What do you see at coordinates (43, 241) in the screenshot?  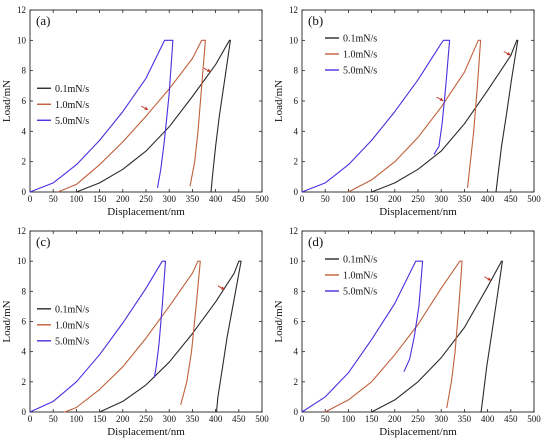 I see `panel-label: (c)` at bounding box center [43, 241].